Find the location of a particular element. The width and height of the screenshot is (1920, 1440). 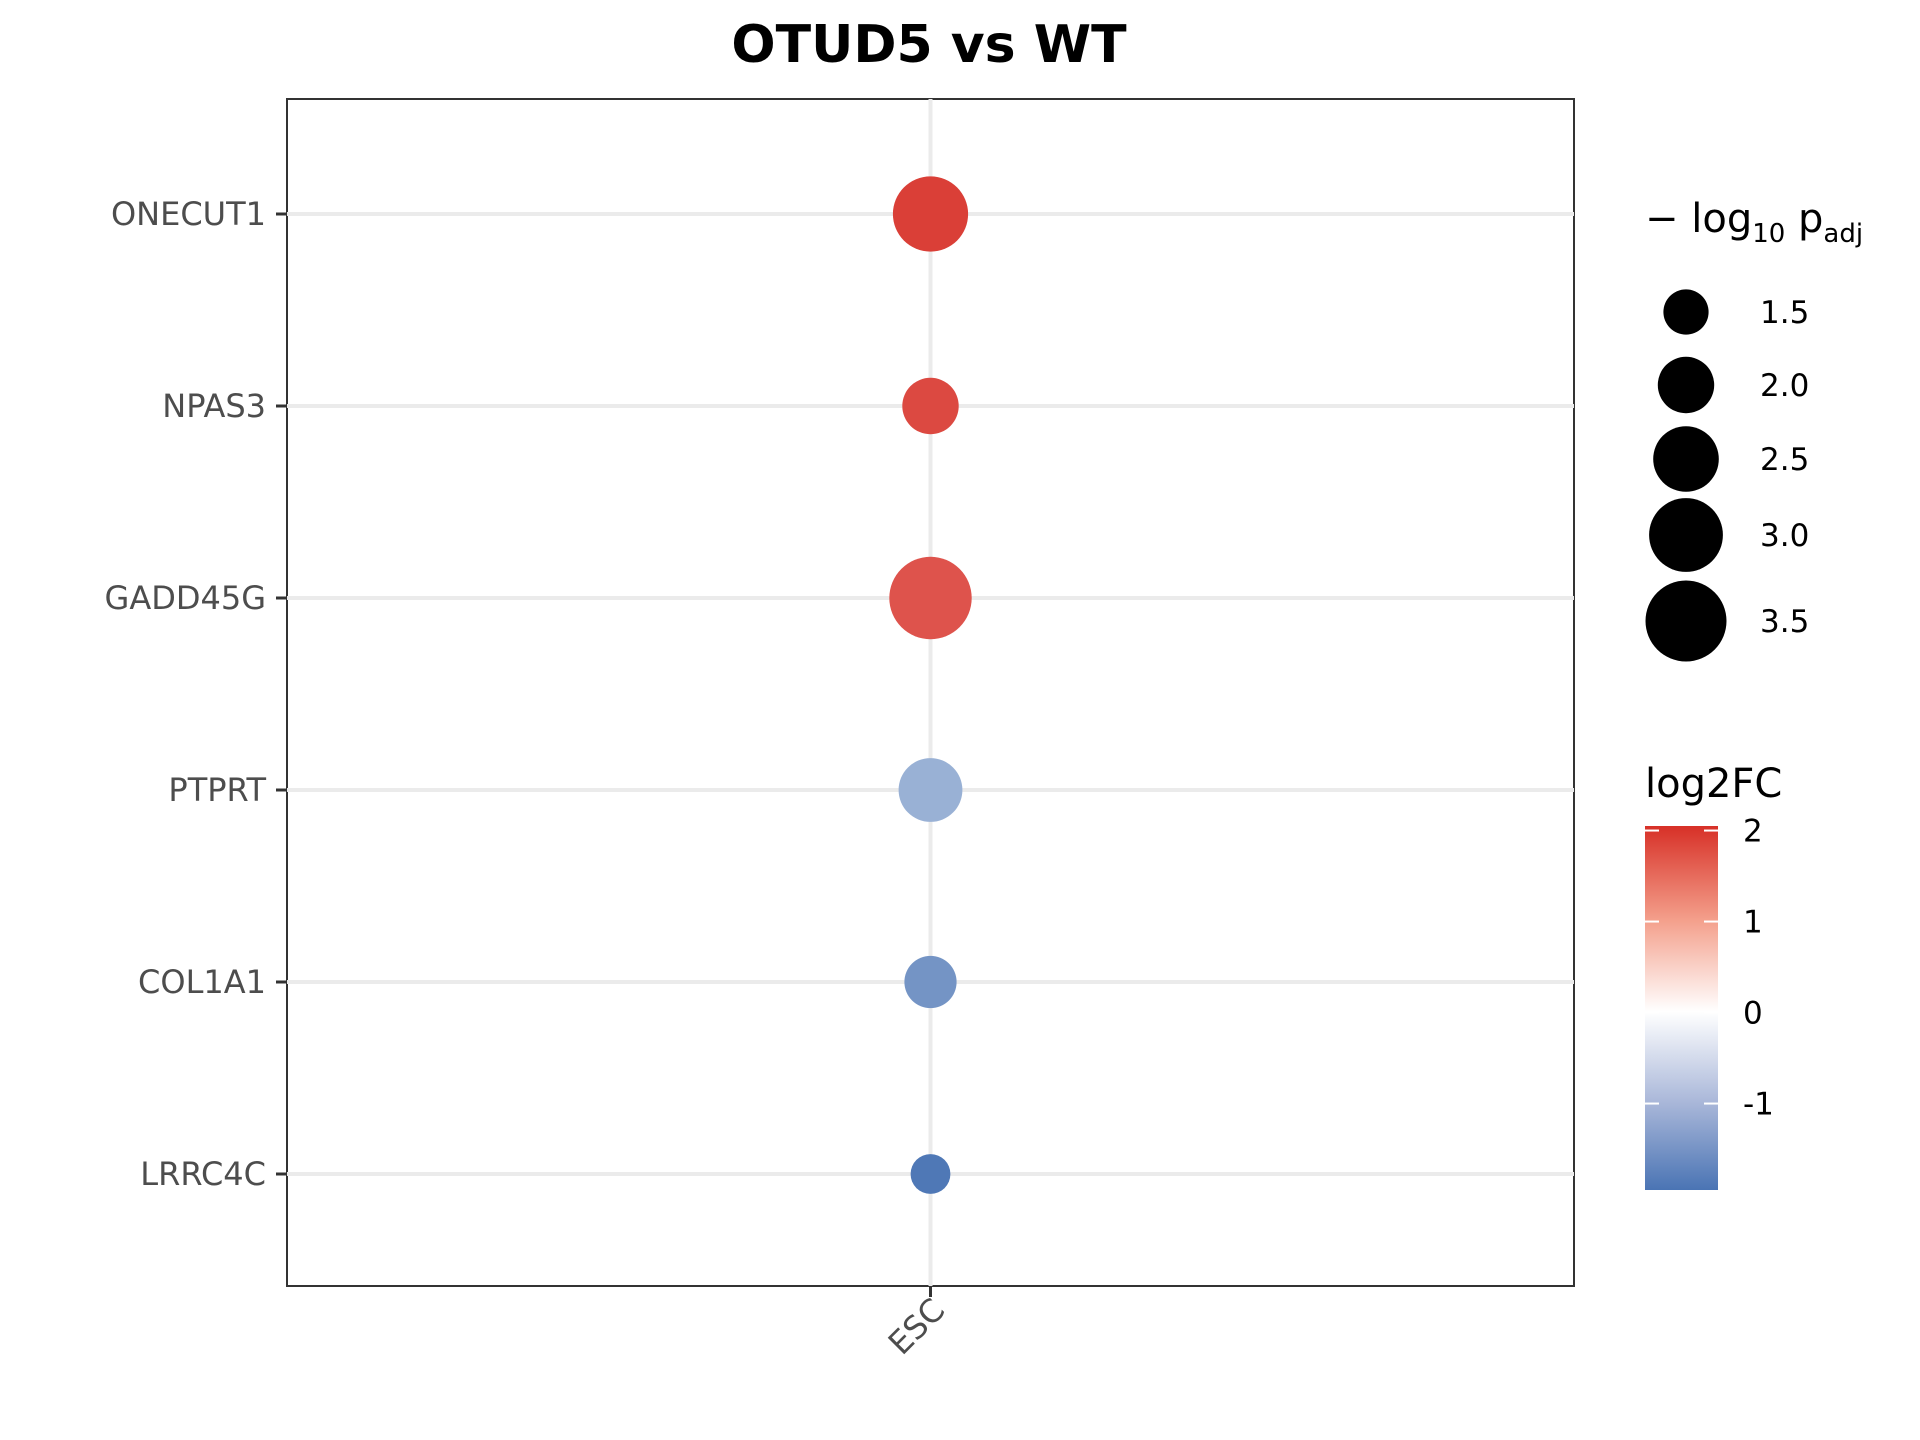

y-tick-label: NPAS3 is located at coordinates (214, 406).